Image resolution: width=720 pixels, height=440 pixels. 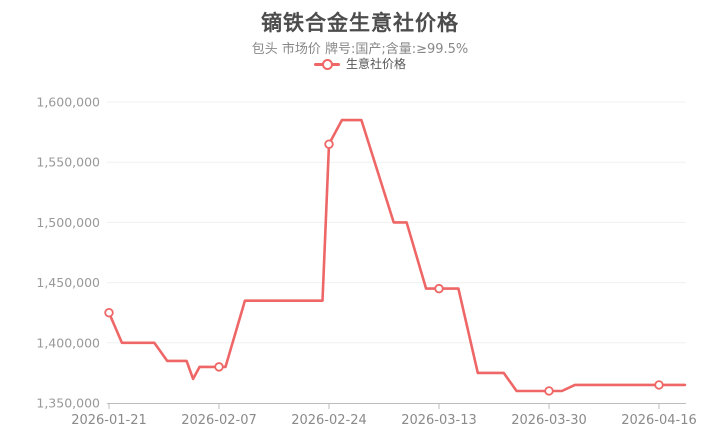 What do you see at coordinates (659, 420) in the screenshot?
I see `x-axis-label: 2026-04-16` at bounding box center [659, 420].